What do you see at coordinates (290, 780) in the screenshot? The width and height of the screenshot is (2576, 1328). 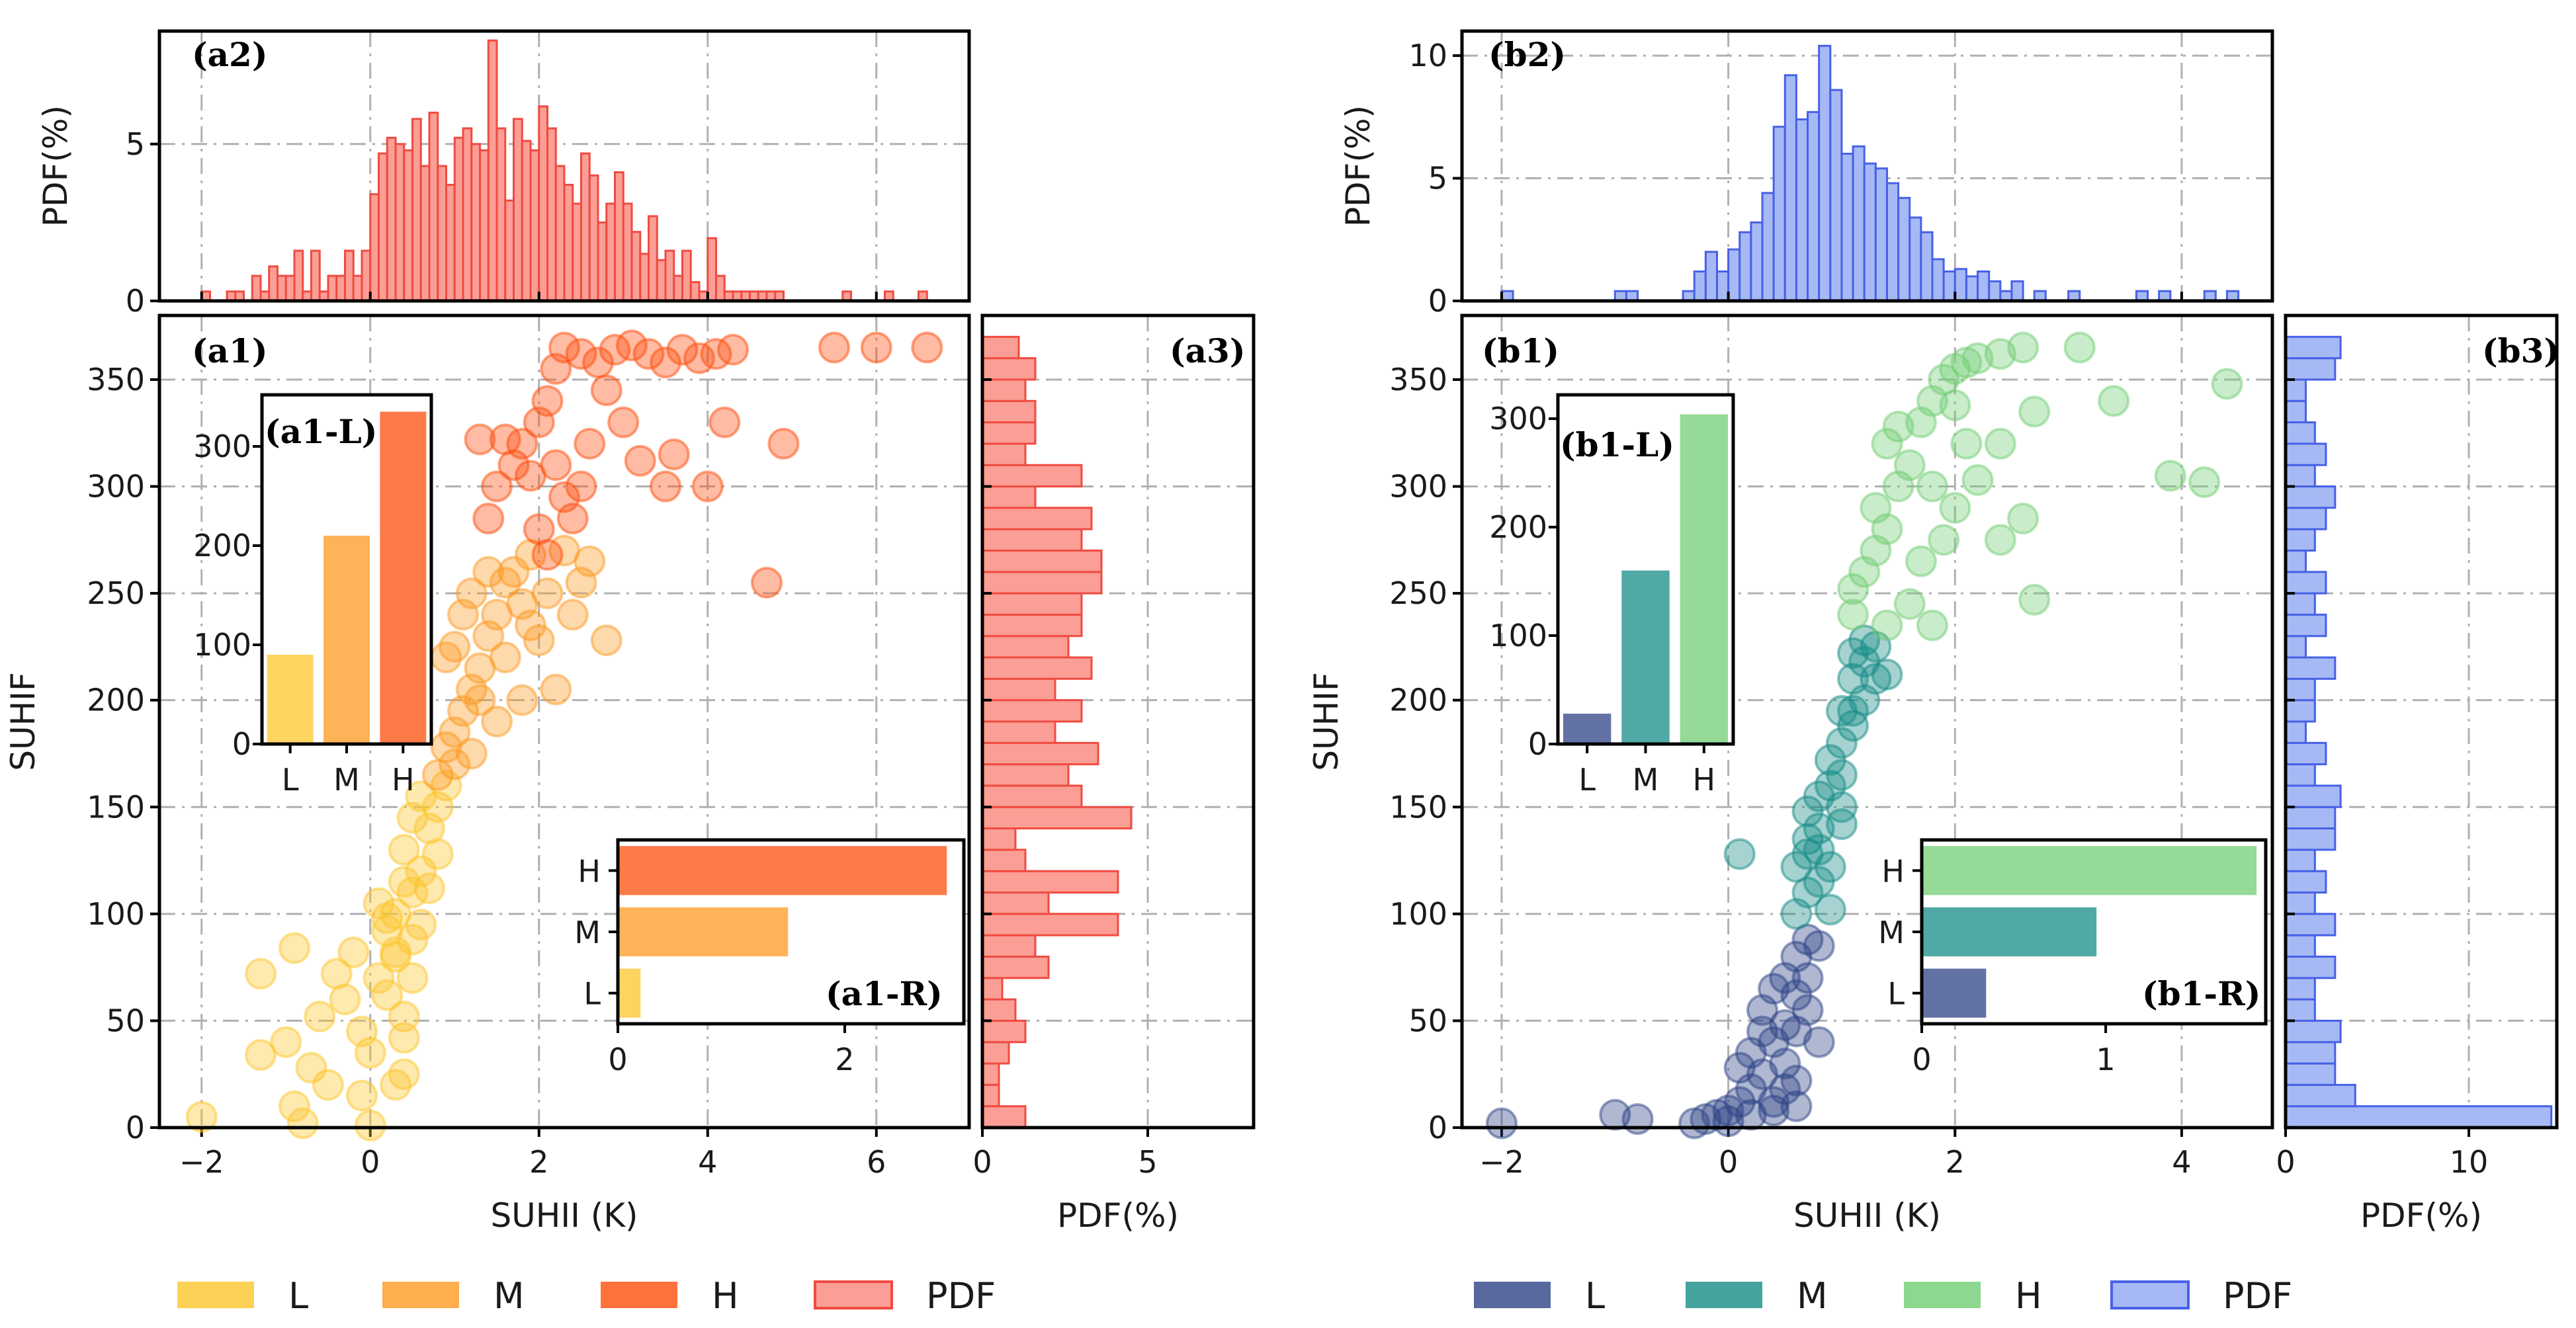 I see `inset-left-category: L` at bounding box center [290, 780].